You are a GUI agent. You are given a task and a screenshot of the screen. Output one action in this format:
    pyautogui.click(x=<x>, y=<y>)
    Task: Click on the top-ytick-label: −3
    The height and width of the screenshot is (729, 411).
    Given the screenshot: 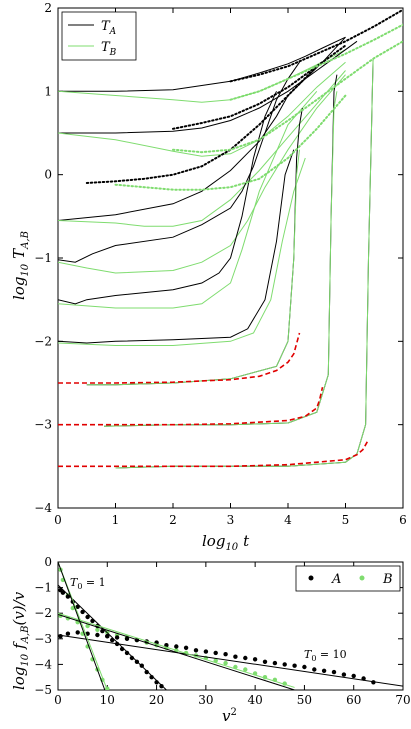 What is the action you would take?
    pyautogui.click(x=43, y=425)
    